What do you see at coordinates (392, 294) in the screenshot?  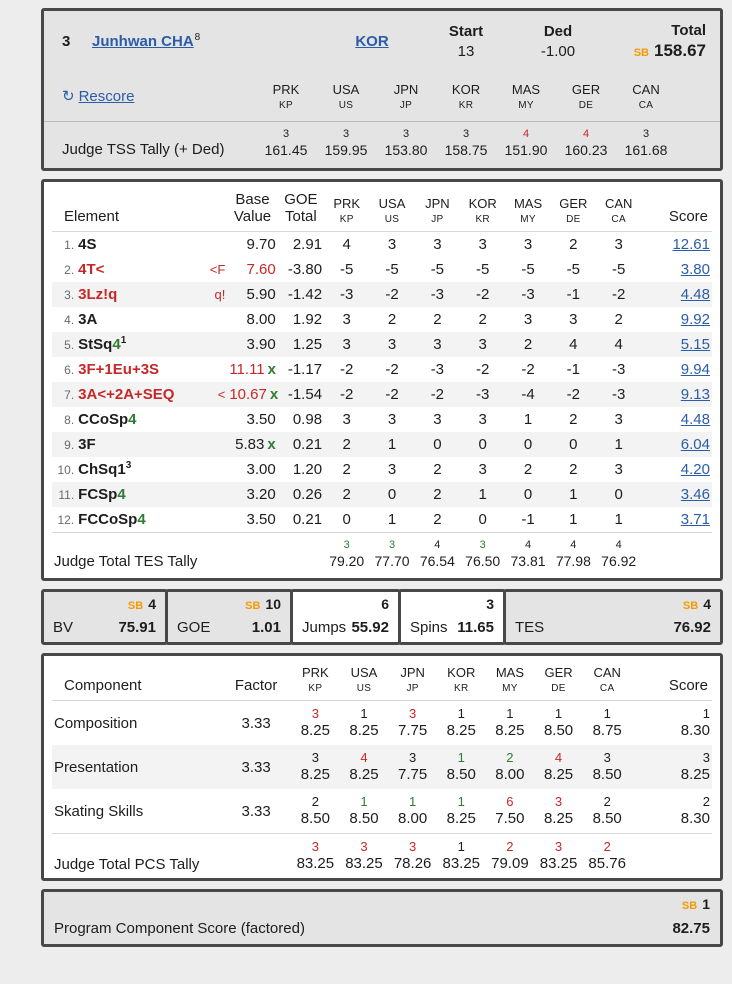 I see `judge-goe-score: -2` at bounding box center [392, 294].